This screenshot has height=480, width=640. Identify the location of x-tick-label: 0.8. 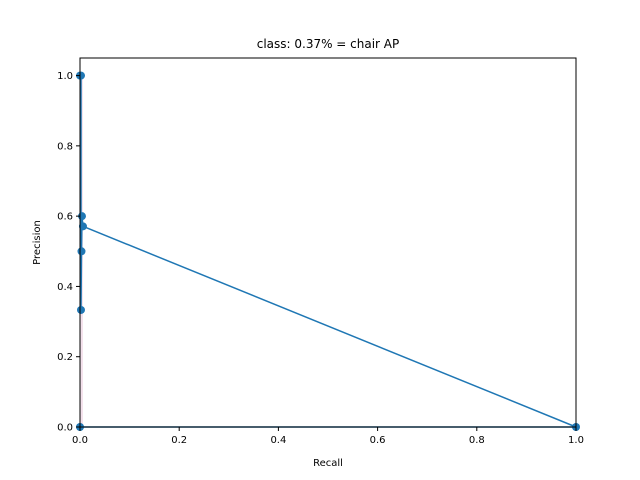
(477, 440).